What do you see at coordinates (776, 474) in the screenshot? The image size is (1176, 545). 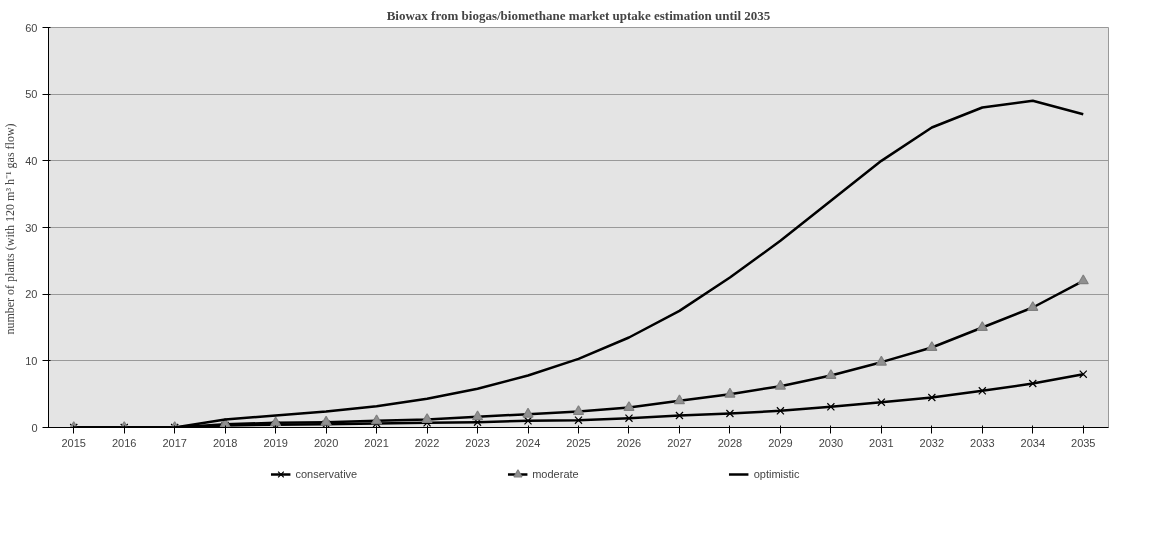 I see `legend-label: optimistic` at bounding box center [776, 474].